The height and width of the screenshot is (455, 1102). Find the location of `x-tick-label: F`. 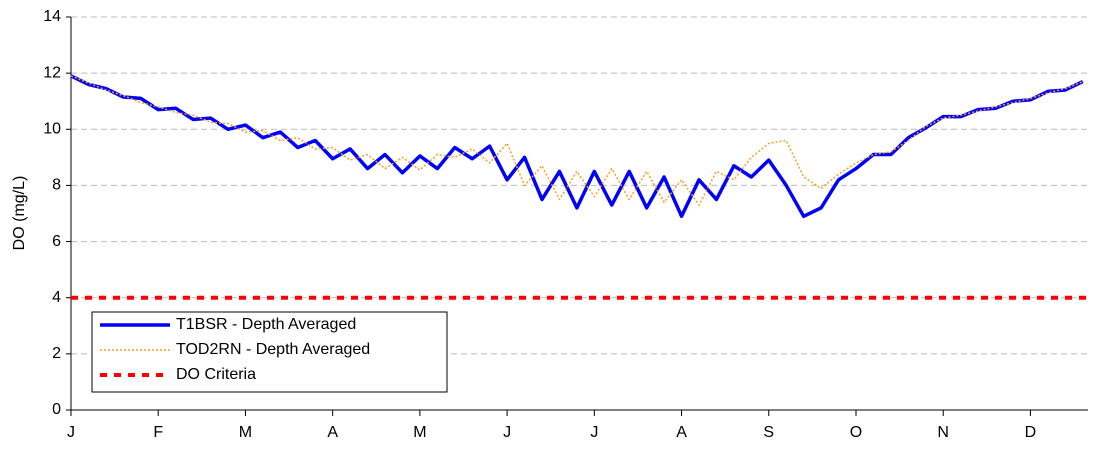

x-tick-label: F is located at coordinates (158, 432).